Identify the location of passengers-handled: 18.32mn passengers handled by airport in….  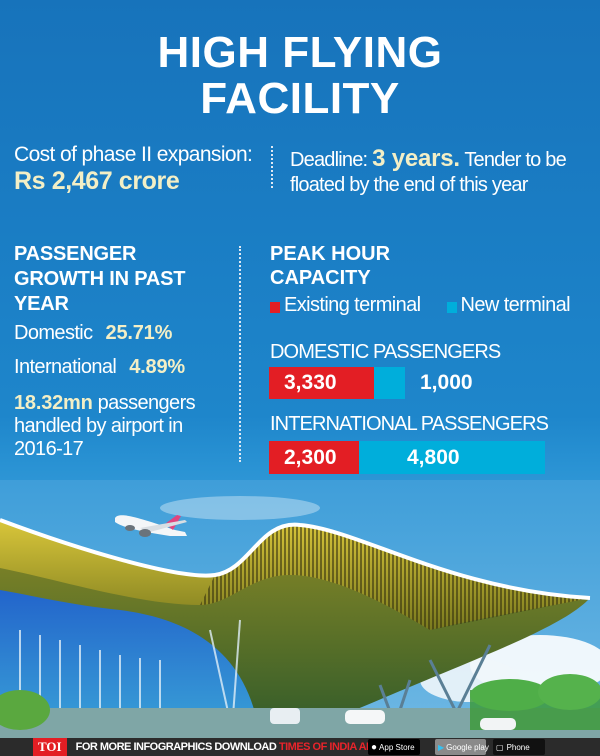
(124, 426).